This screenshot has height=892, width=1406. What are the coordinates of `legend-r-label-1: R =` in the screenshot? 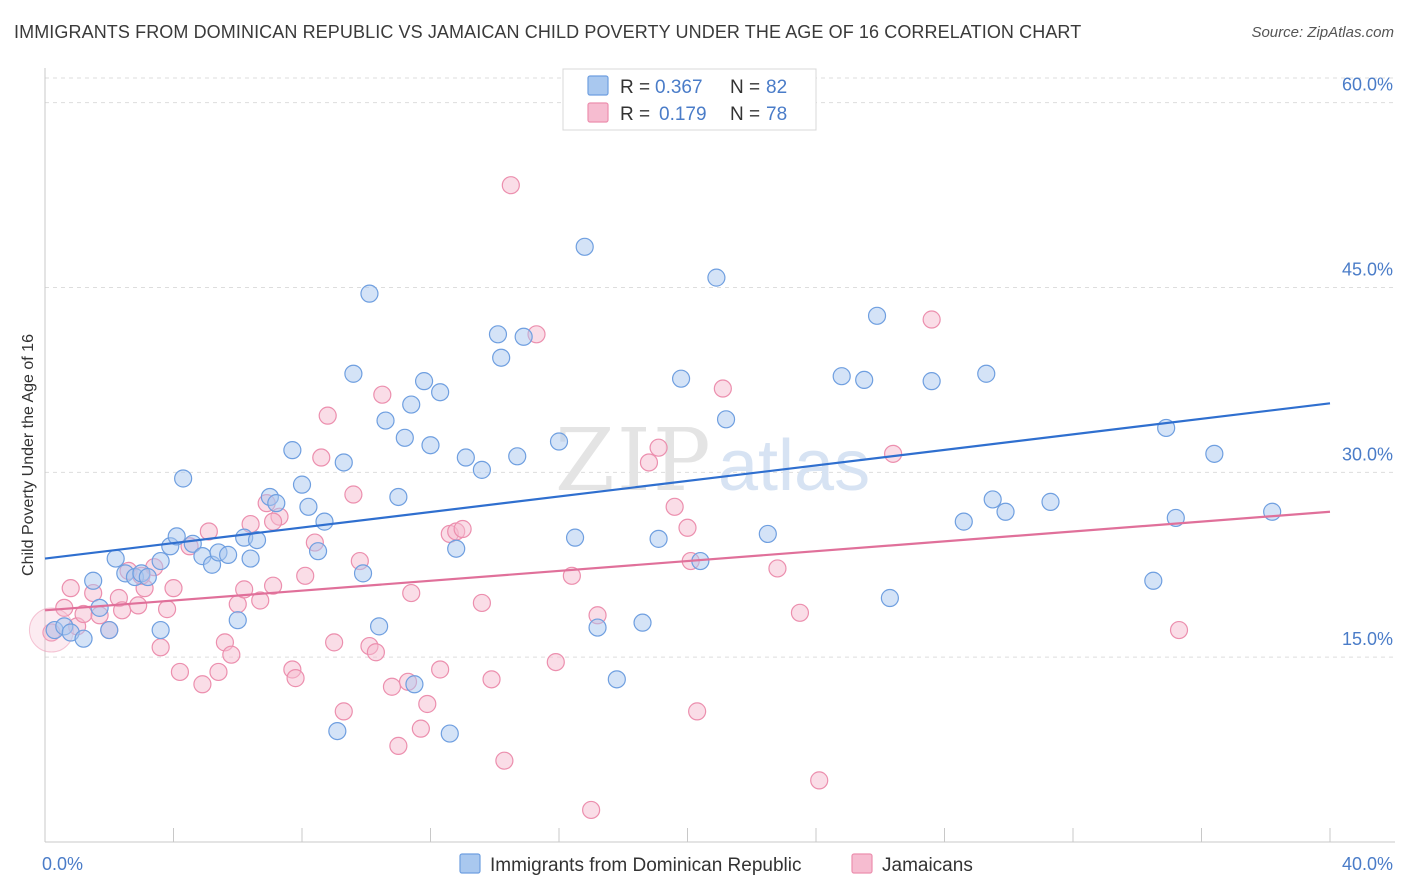 It's located at (635, 87).